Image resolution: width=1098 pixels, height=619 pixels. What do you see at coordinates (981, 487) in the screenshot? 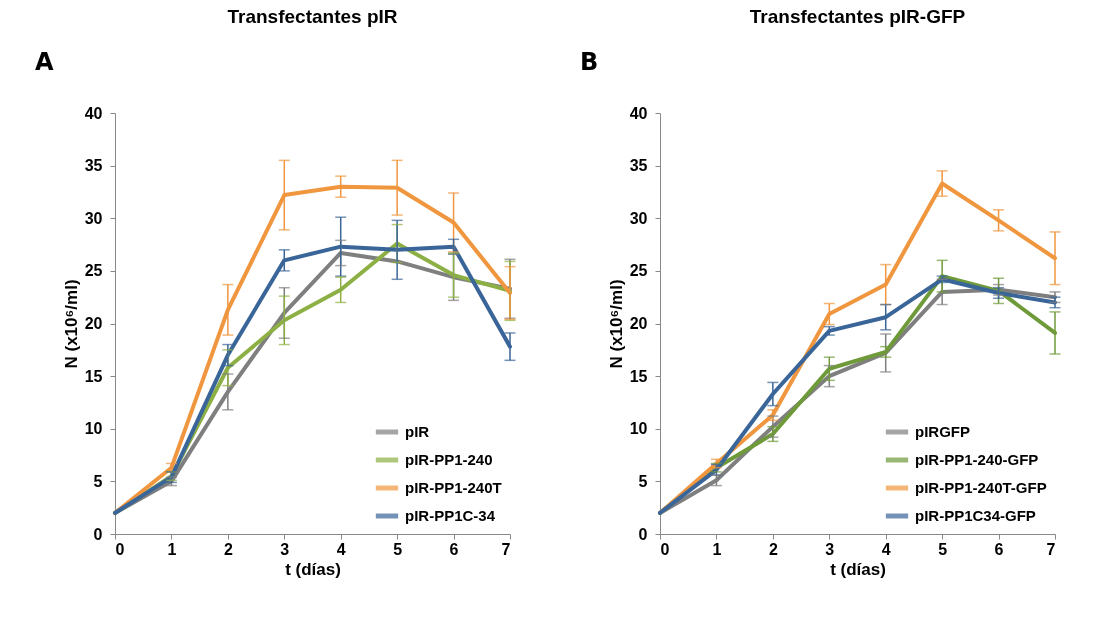
I see `legend-label: pIR-PP1-240T-GFP` at bounding box center [981, 487].